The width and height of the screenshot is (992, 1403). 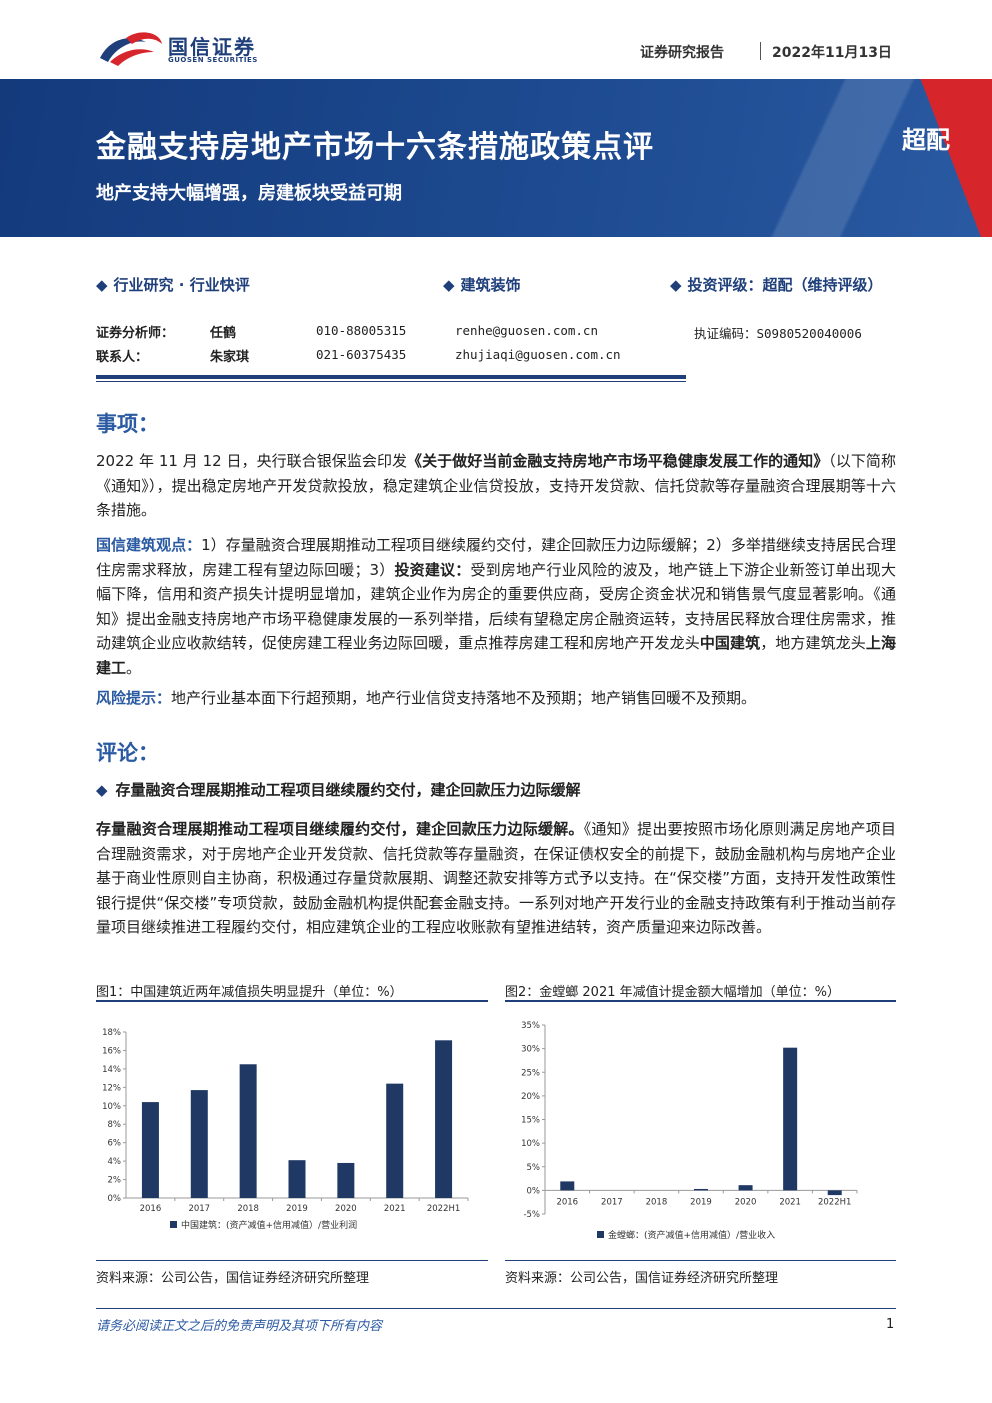 I want to click on y-tick-label: 5%, so click(x=534, y=1168).